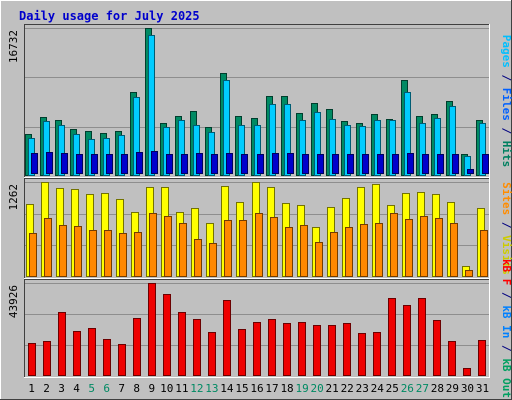 The image size is (512, 400). What do you see at coordinates (422, 388) in the screenshot?
I see `x-tick-day-27: 27` at bounding box center [422, 388].